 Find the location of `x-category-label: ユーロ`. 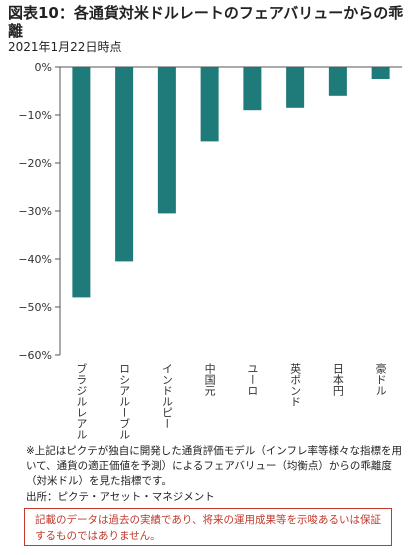

x-category-label: ユーロ is located at coordinates (252, 379).